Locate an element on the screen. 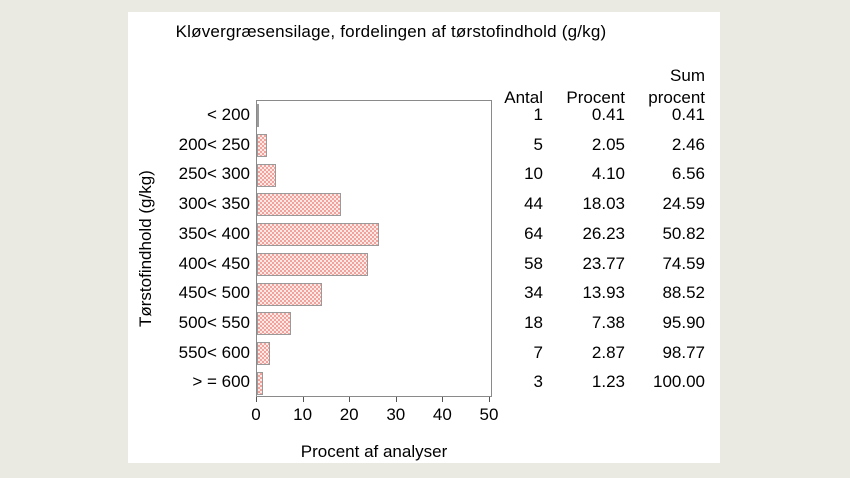  y-axis-label: 300< 350 is located at coordinates (214, 204).